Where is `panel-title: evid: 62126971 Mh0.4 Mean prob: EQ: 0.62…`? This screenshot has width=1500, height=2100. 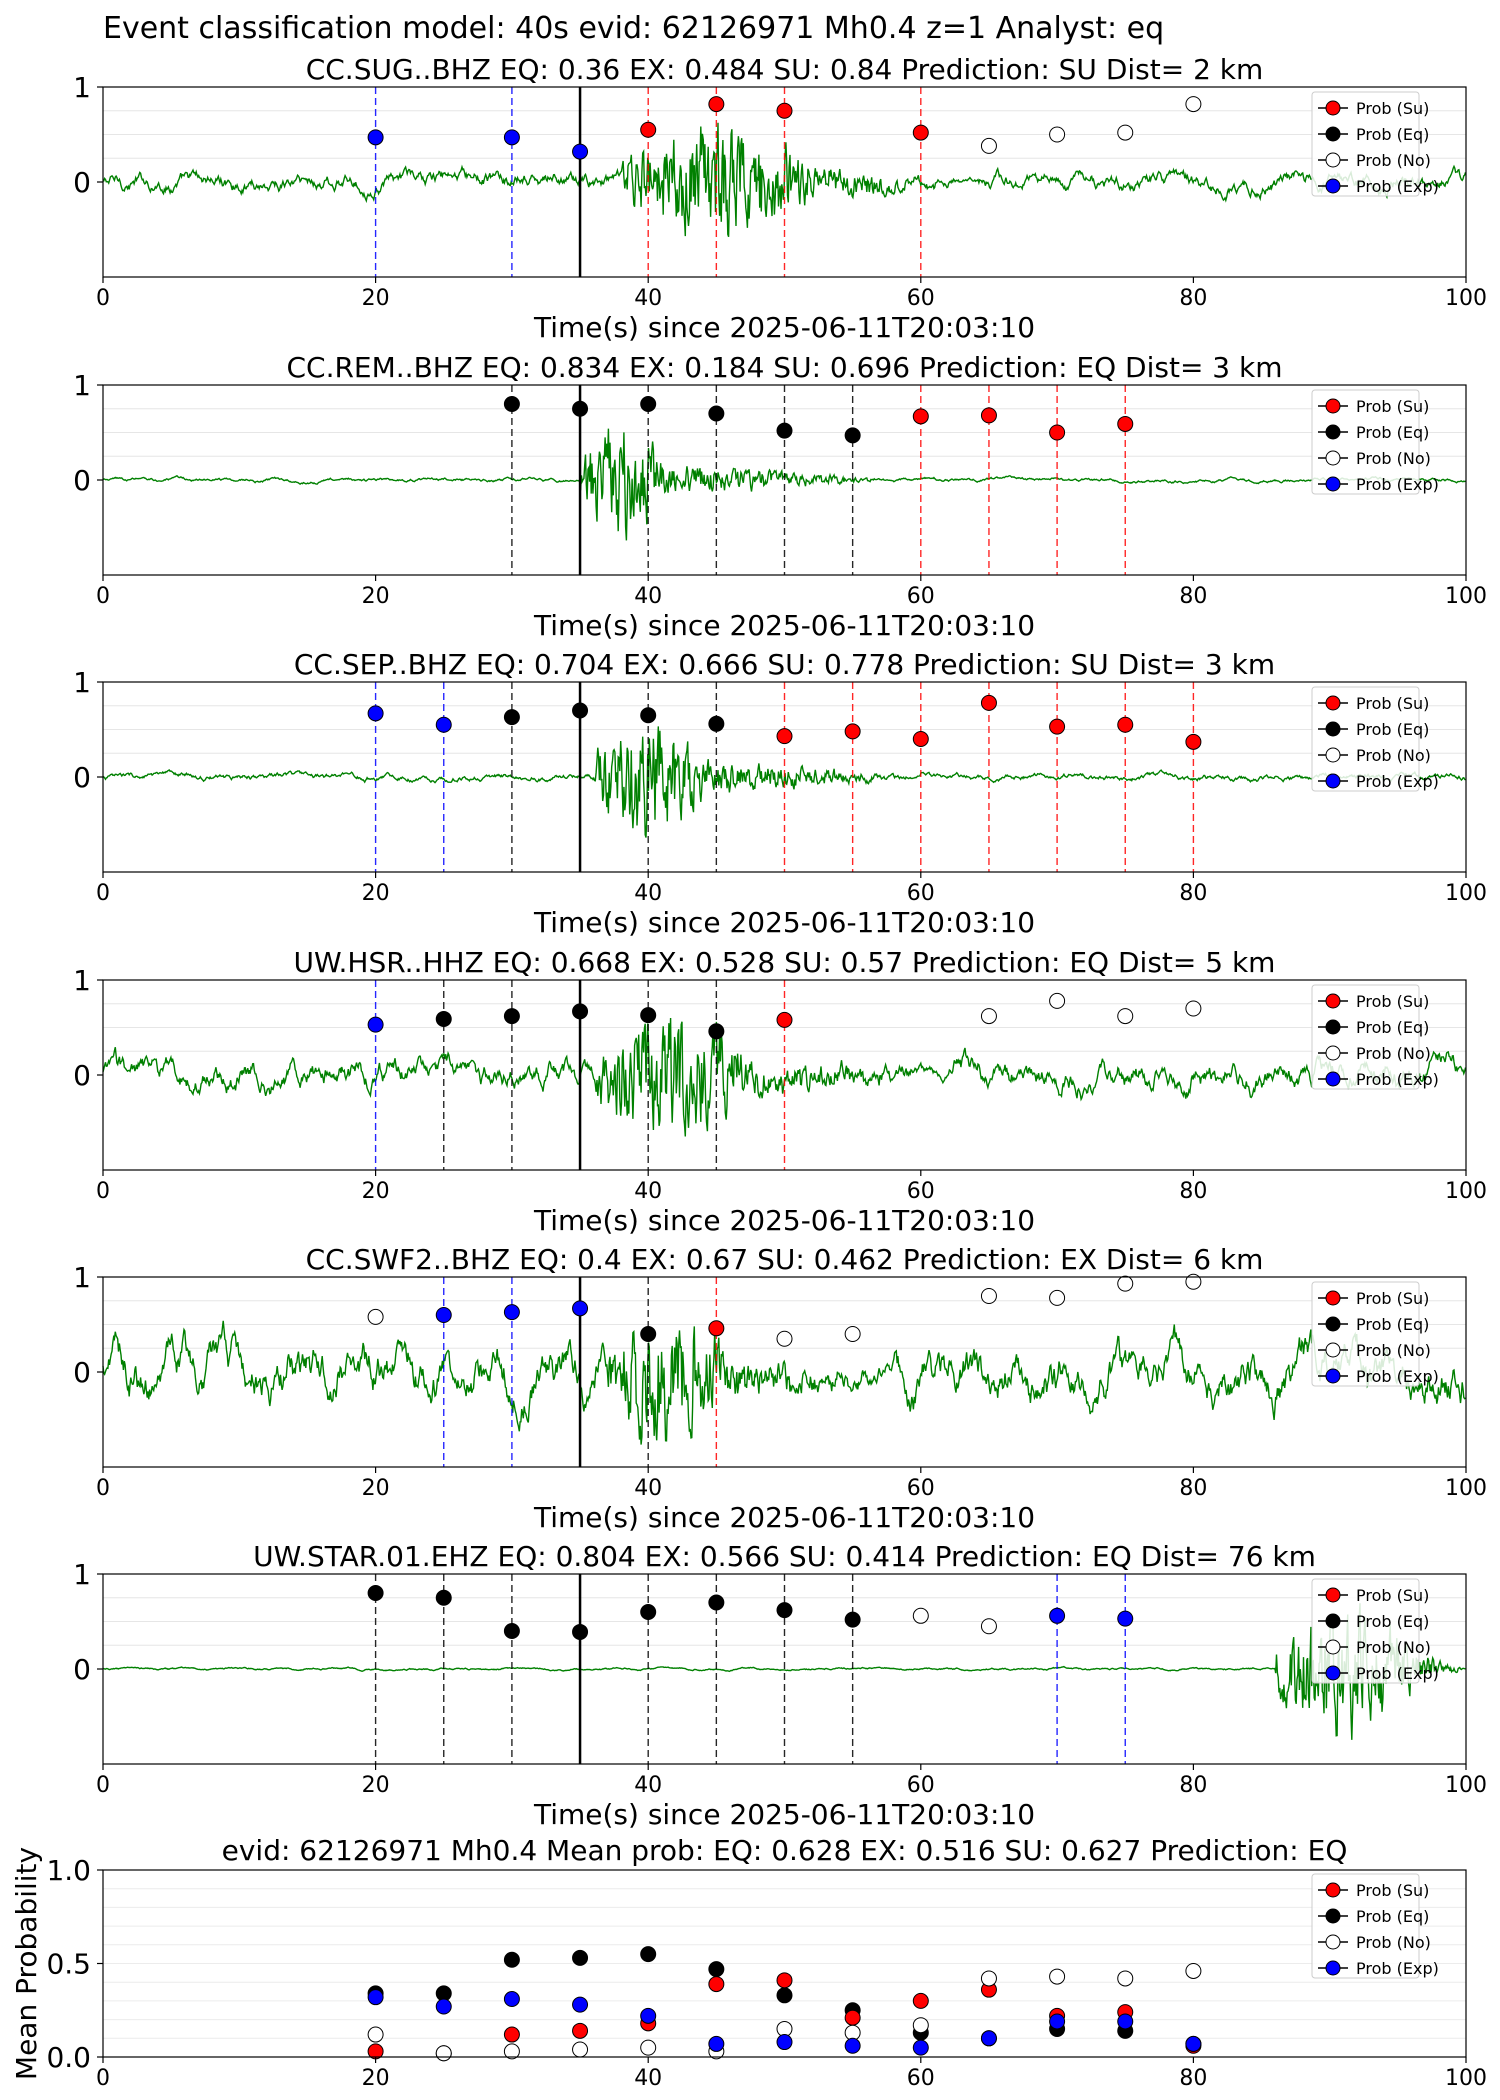 panel-title: evid: 62126971 Mh0.4 Mean prob: EQ: 0.62… is located at coordinates (785, 1850).